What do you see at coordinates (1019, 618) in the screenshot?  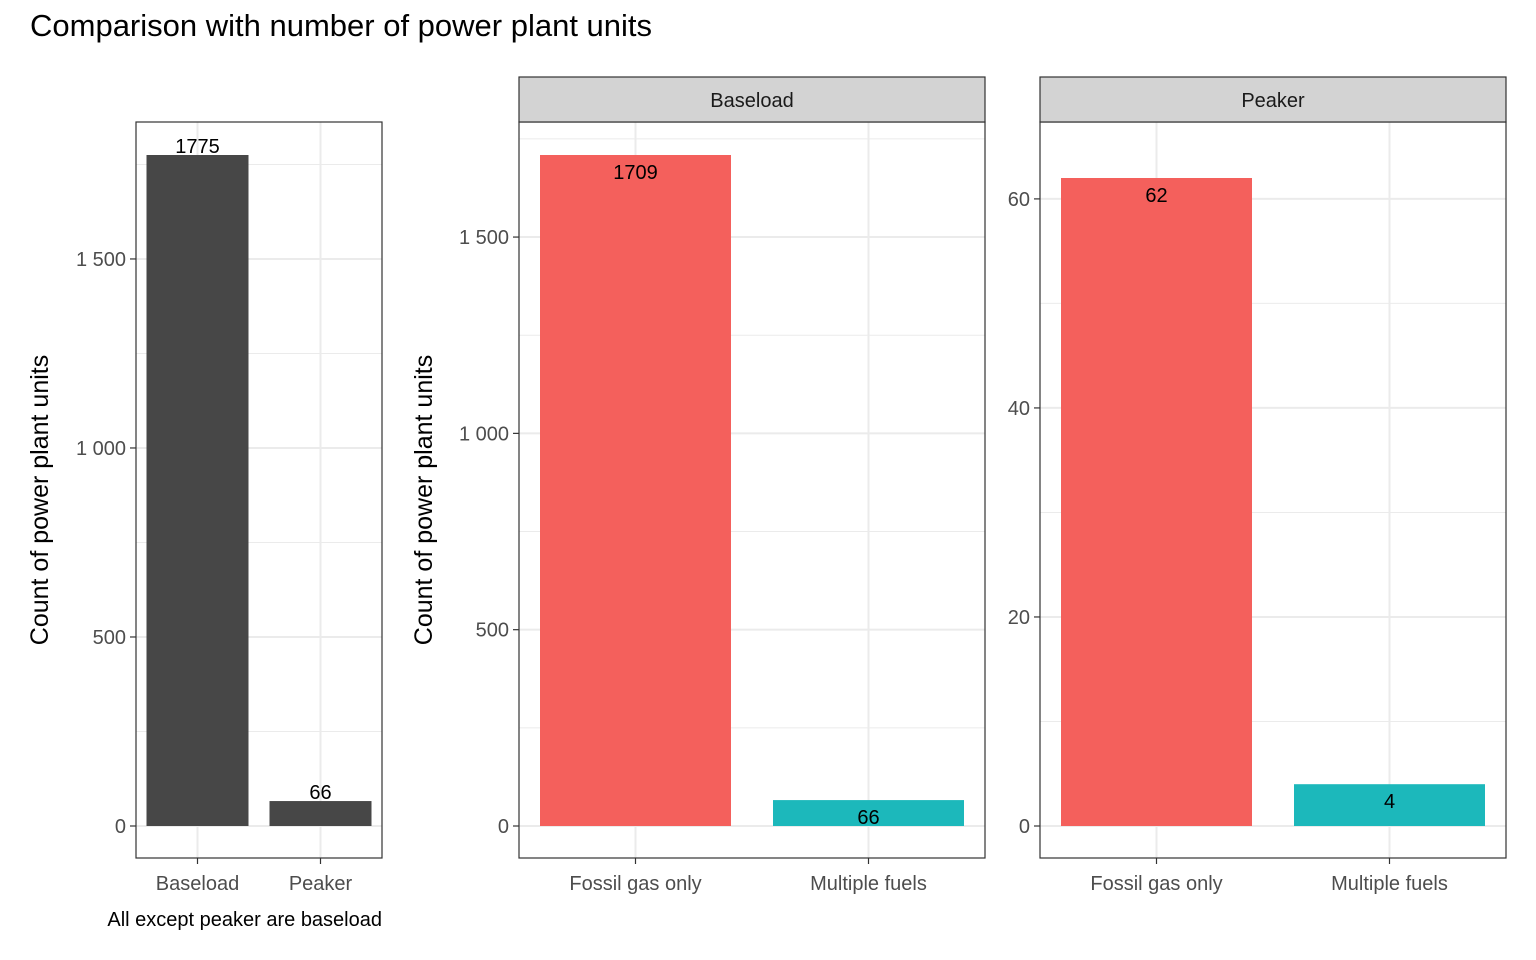 I see `y-tick-label: 20` at bounding box center [1019, 618].